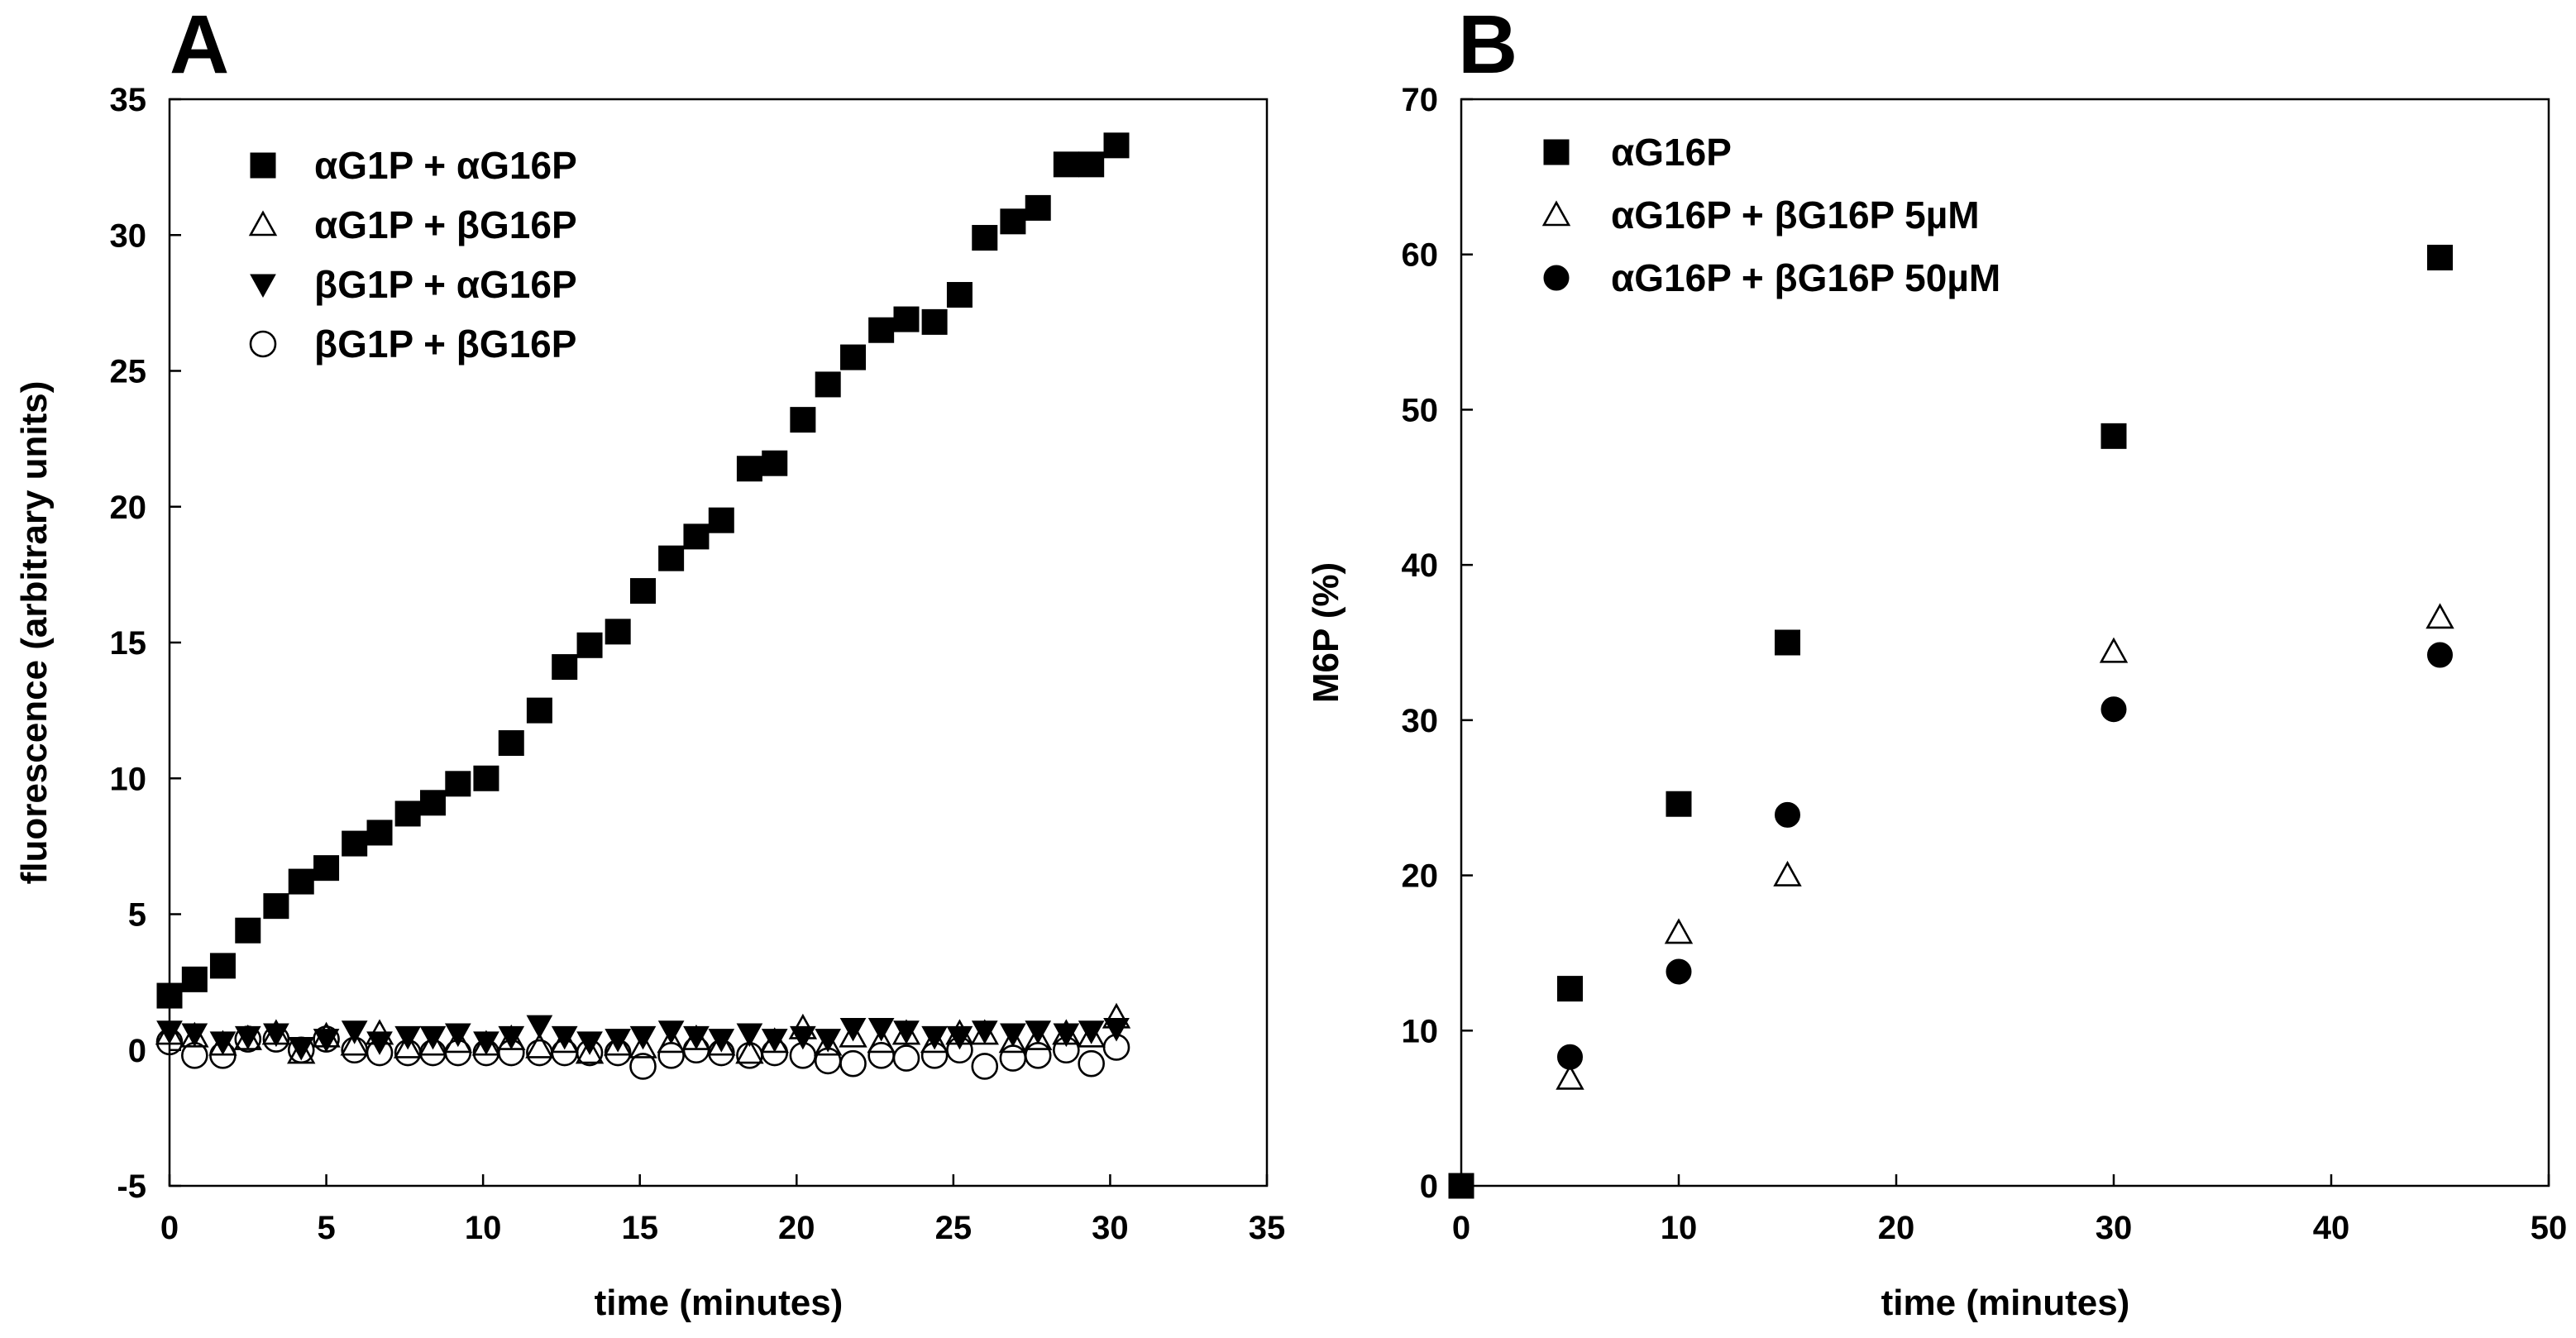 The width and height of the screenshot is (2576, 1338). I want to click on panel-b-x-tick-label: 20, so click(1896, 1228).